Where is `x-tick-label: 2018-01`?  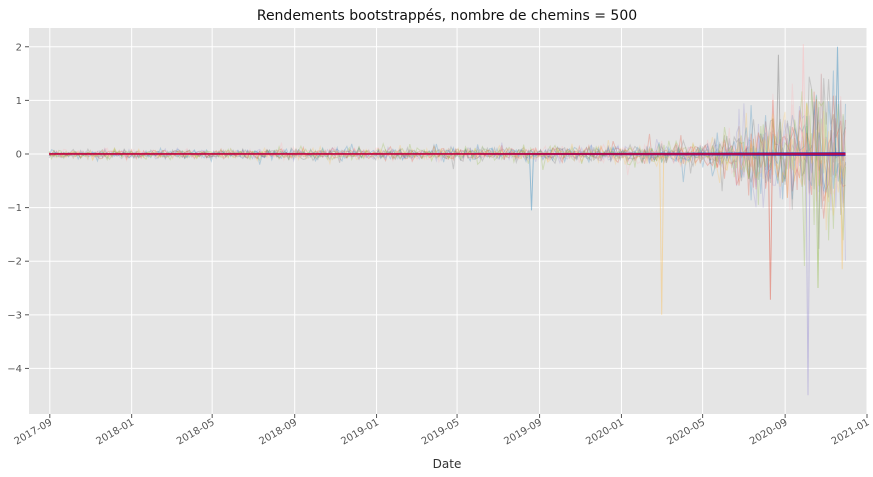 x-tick-label: 2018-01 is located at coordinates (115, 432).